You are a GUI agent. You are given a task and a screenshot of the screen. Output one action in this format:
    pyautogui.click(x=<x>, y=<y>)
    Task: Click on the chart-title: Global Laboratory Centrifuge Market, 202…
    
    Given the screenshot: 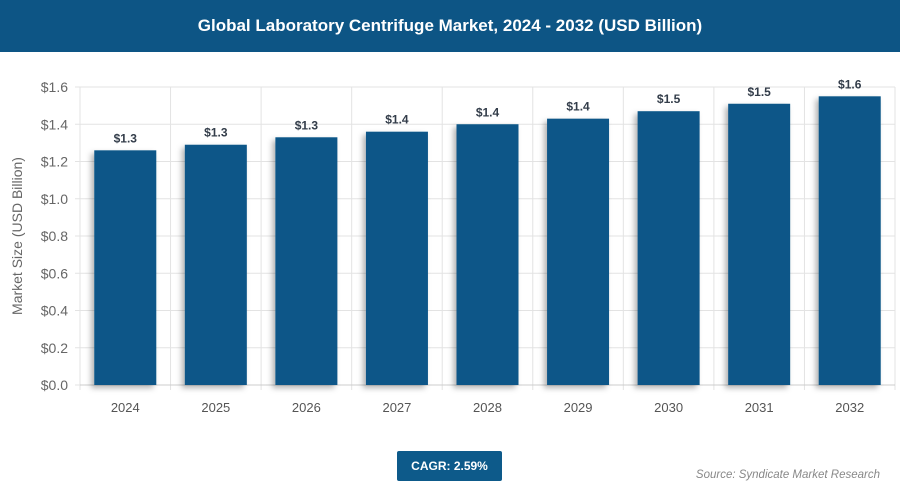 What is the action you would take?
    pyautogui.click(x=450, y=26)
    